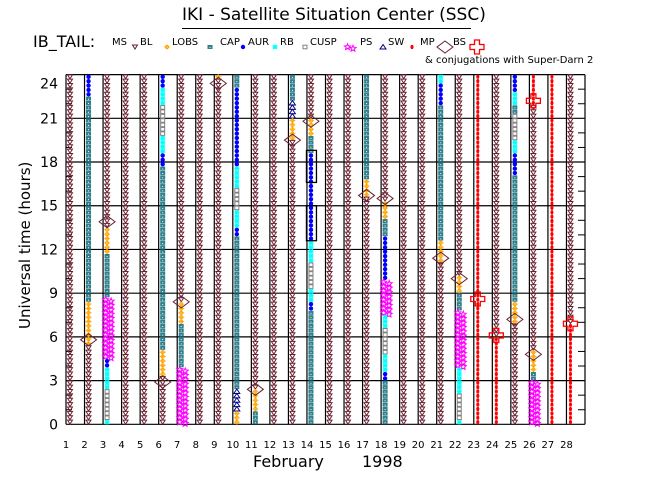  What do you see at coordinates (311, 223) in the screenshot?
I see `highlight-box` at bounding box center [311, 223].